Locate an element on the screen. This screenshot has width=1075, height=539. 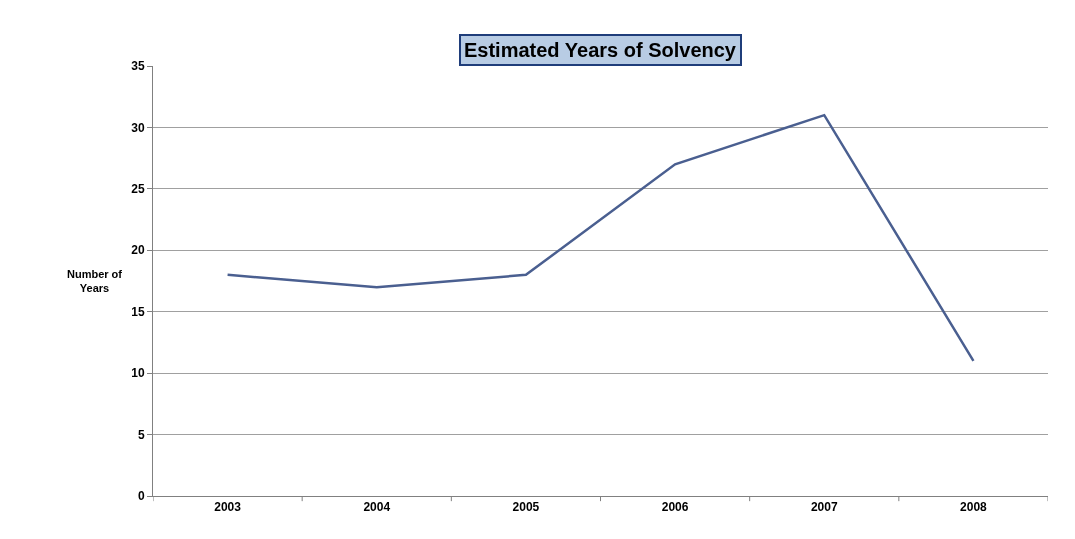
x-tick-label: 2003 is located at coordinates (228, 507).